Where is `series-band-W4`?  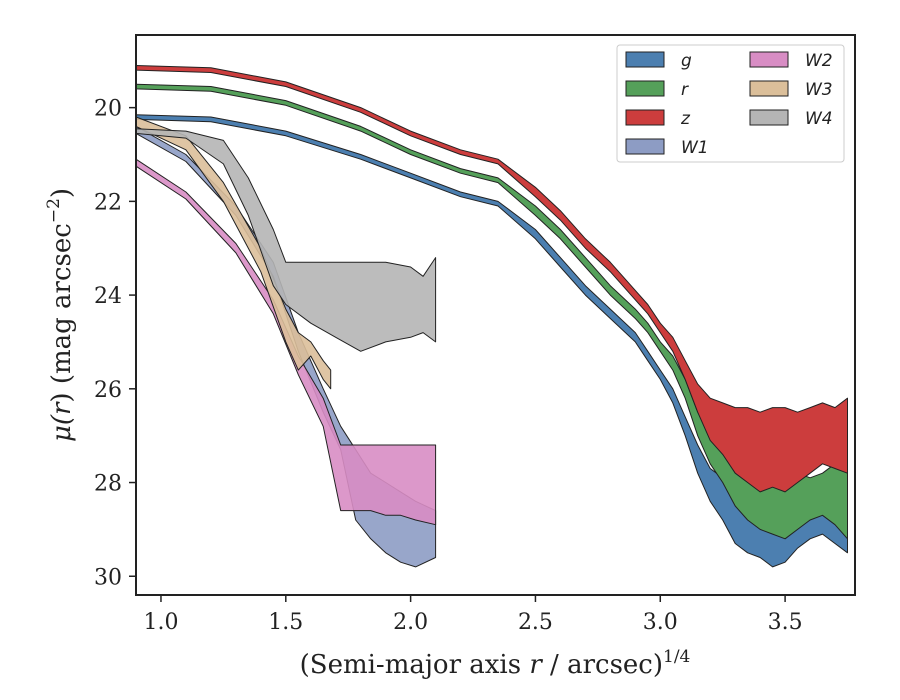
series-band-W4 is located at coordinates (286, 240).